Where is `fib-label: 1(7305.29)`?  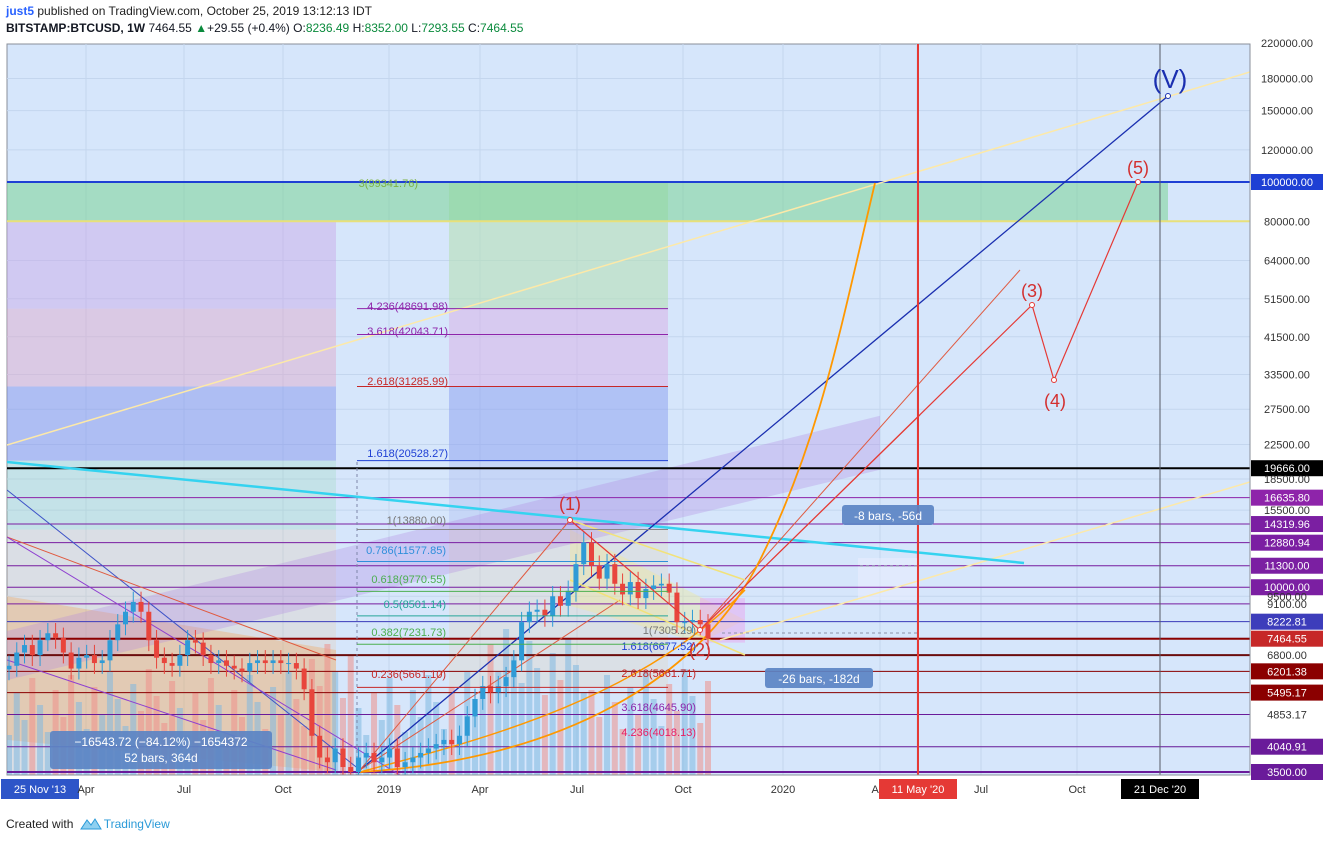
fib-label: 1(7305.29) is located at coordinates (669, 631).